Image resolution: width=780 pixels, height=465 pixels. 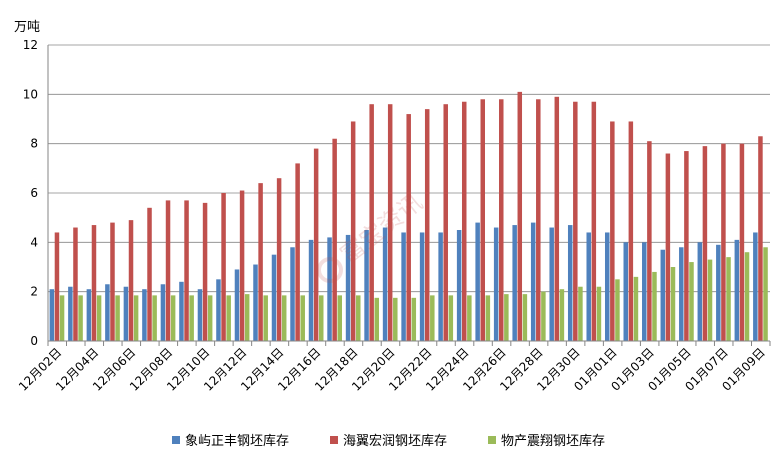 What do you see at coordinates (34, 292) in the screenshot?
I see `y-tick-label: 2` at bounding box center [34, 292].